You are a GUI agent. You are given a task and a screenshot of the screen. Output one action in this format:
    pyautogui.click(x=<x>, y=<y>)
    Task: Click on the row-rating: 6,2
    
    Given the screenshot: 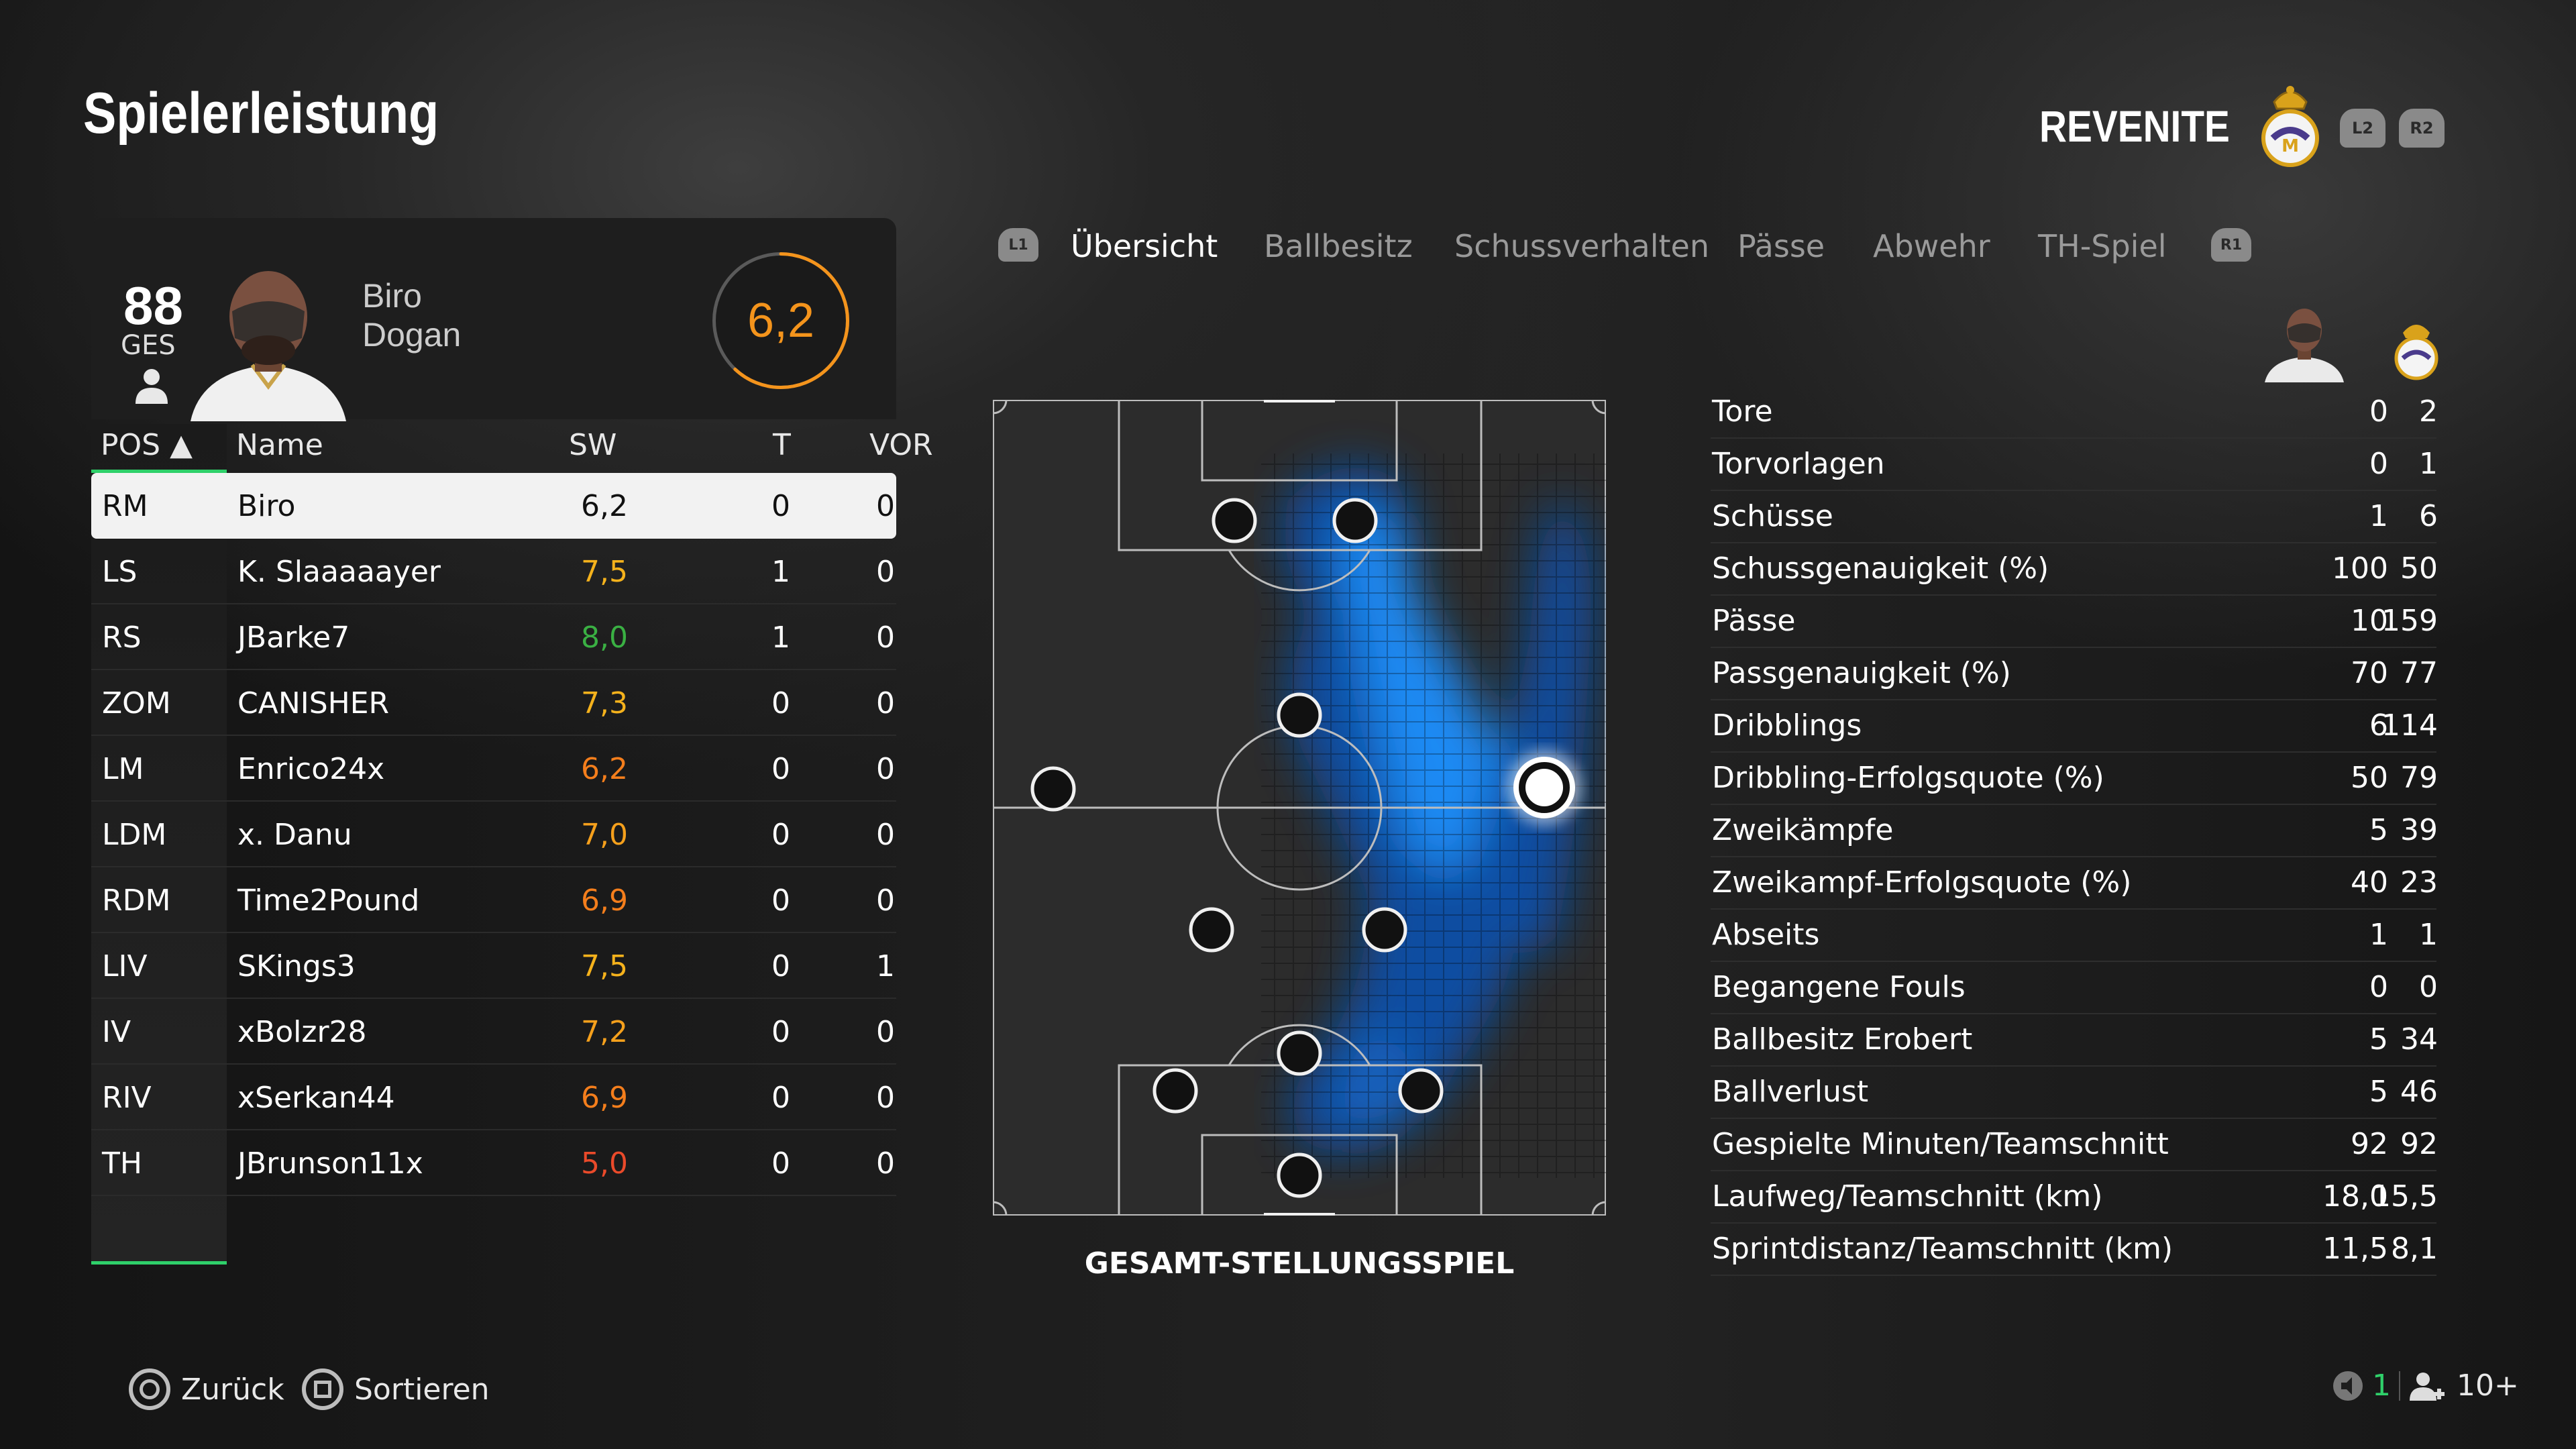 What is the action you would take?
    pyautogui.click(x=604, y=506)
    